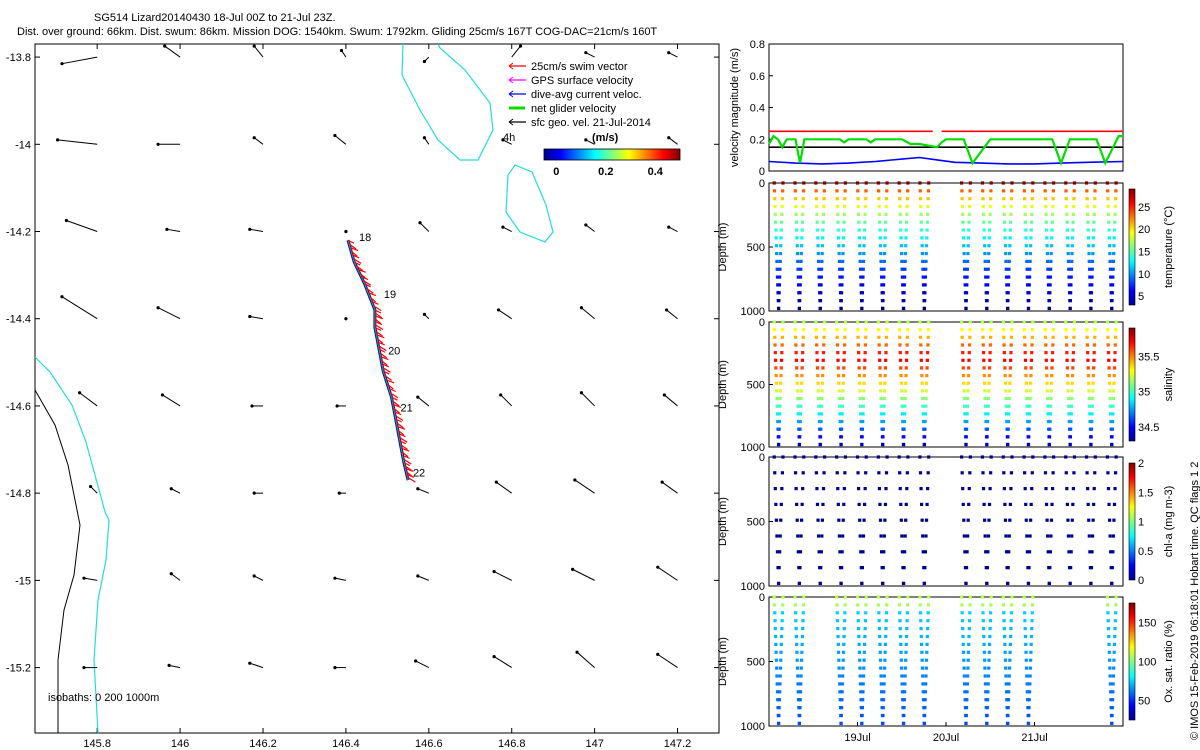 The image size is (1200, 750). I want to click on legend-arrowhead, so click(511, 66).